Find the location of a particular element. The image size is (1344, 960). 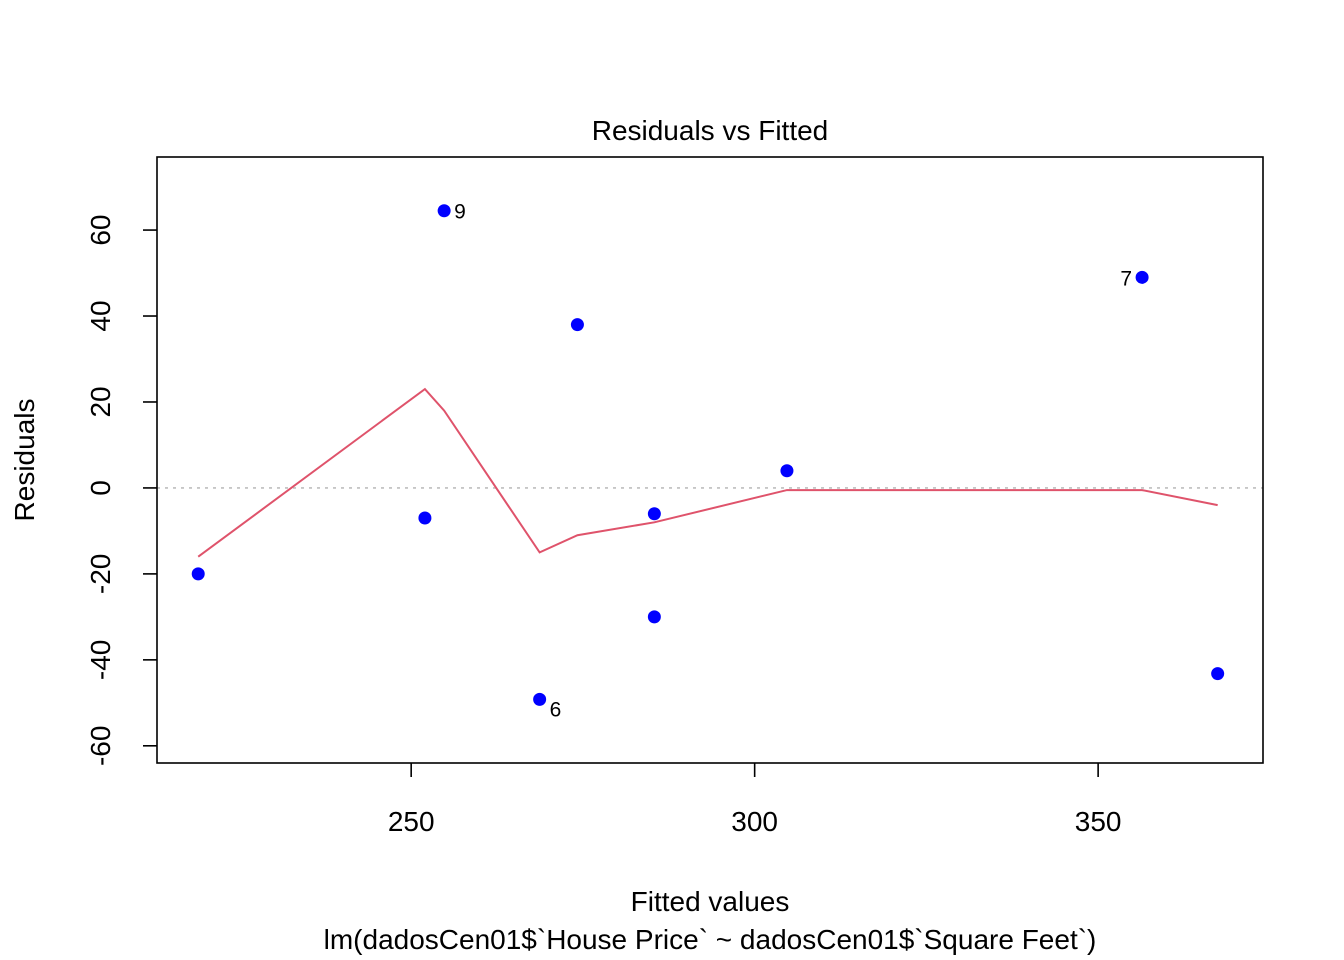

x-axis-ticks: 250 300 350 is located at coordinates (755, 800).